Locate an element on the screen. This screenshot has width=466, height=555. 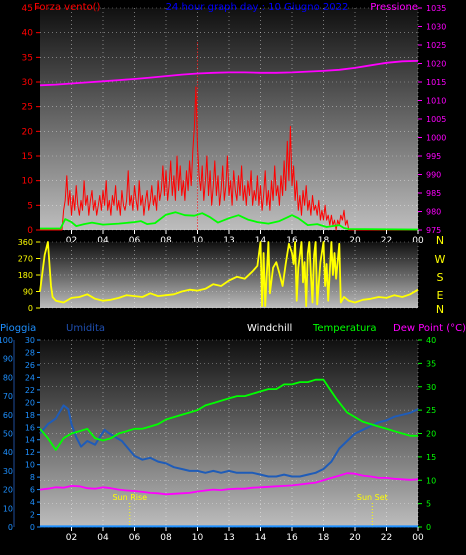
pressure-tick-label: 1020 is located at coordinates (436, 64).